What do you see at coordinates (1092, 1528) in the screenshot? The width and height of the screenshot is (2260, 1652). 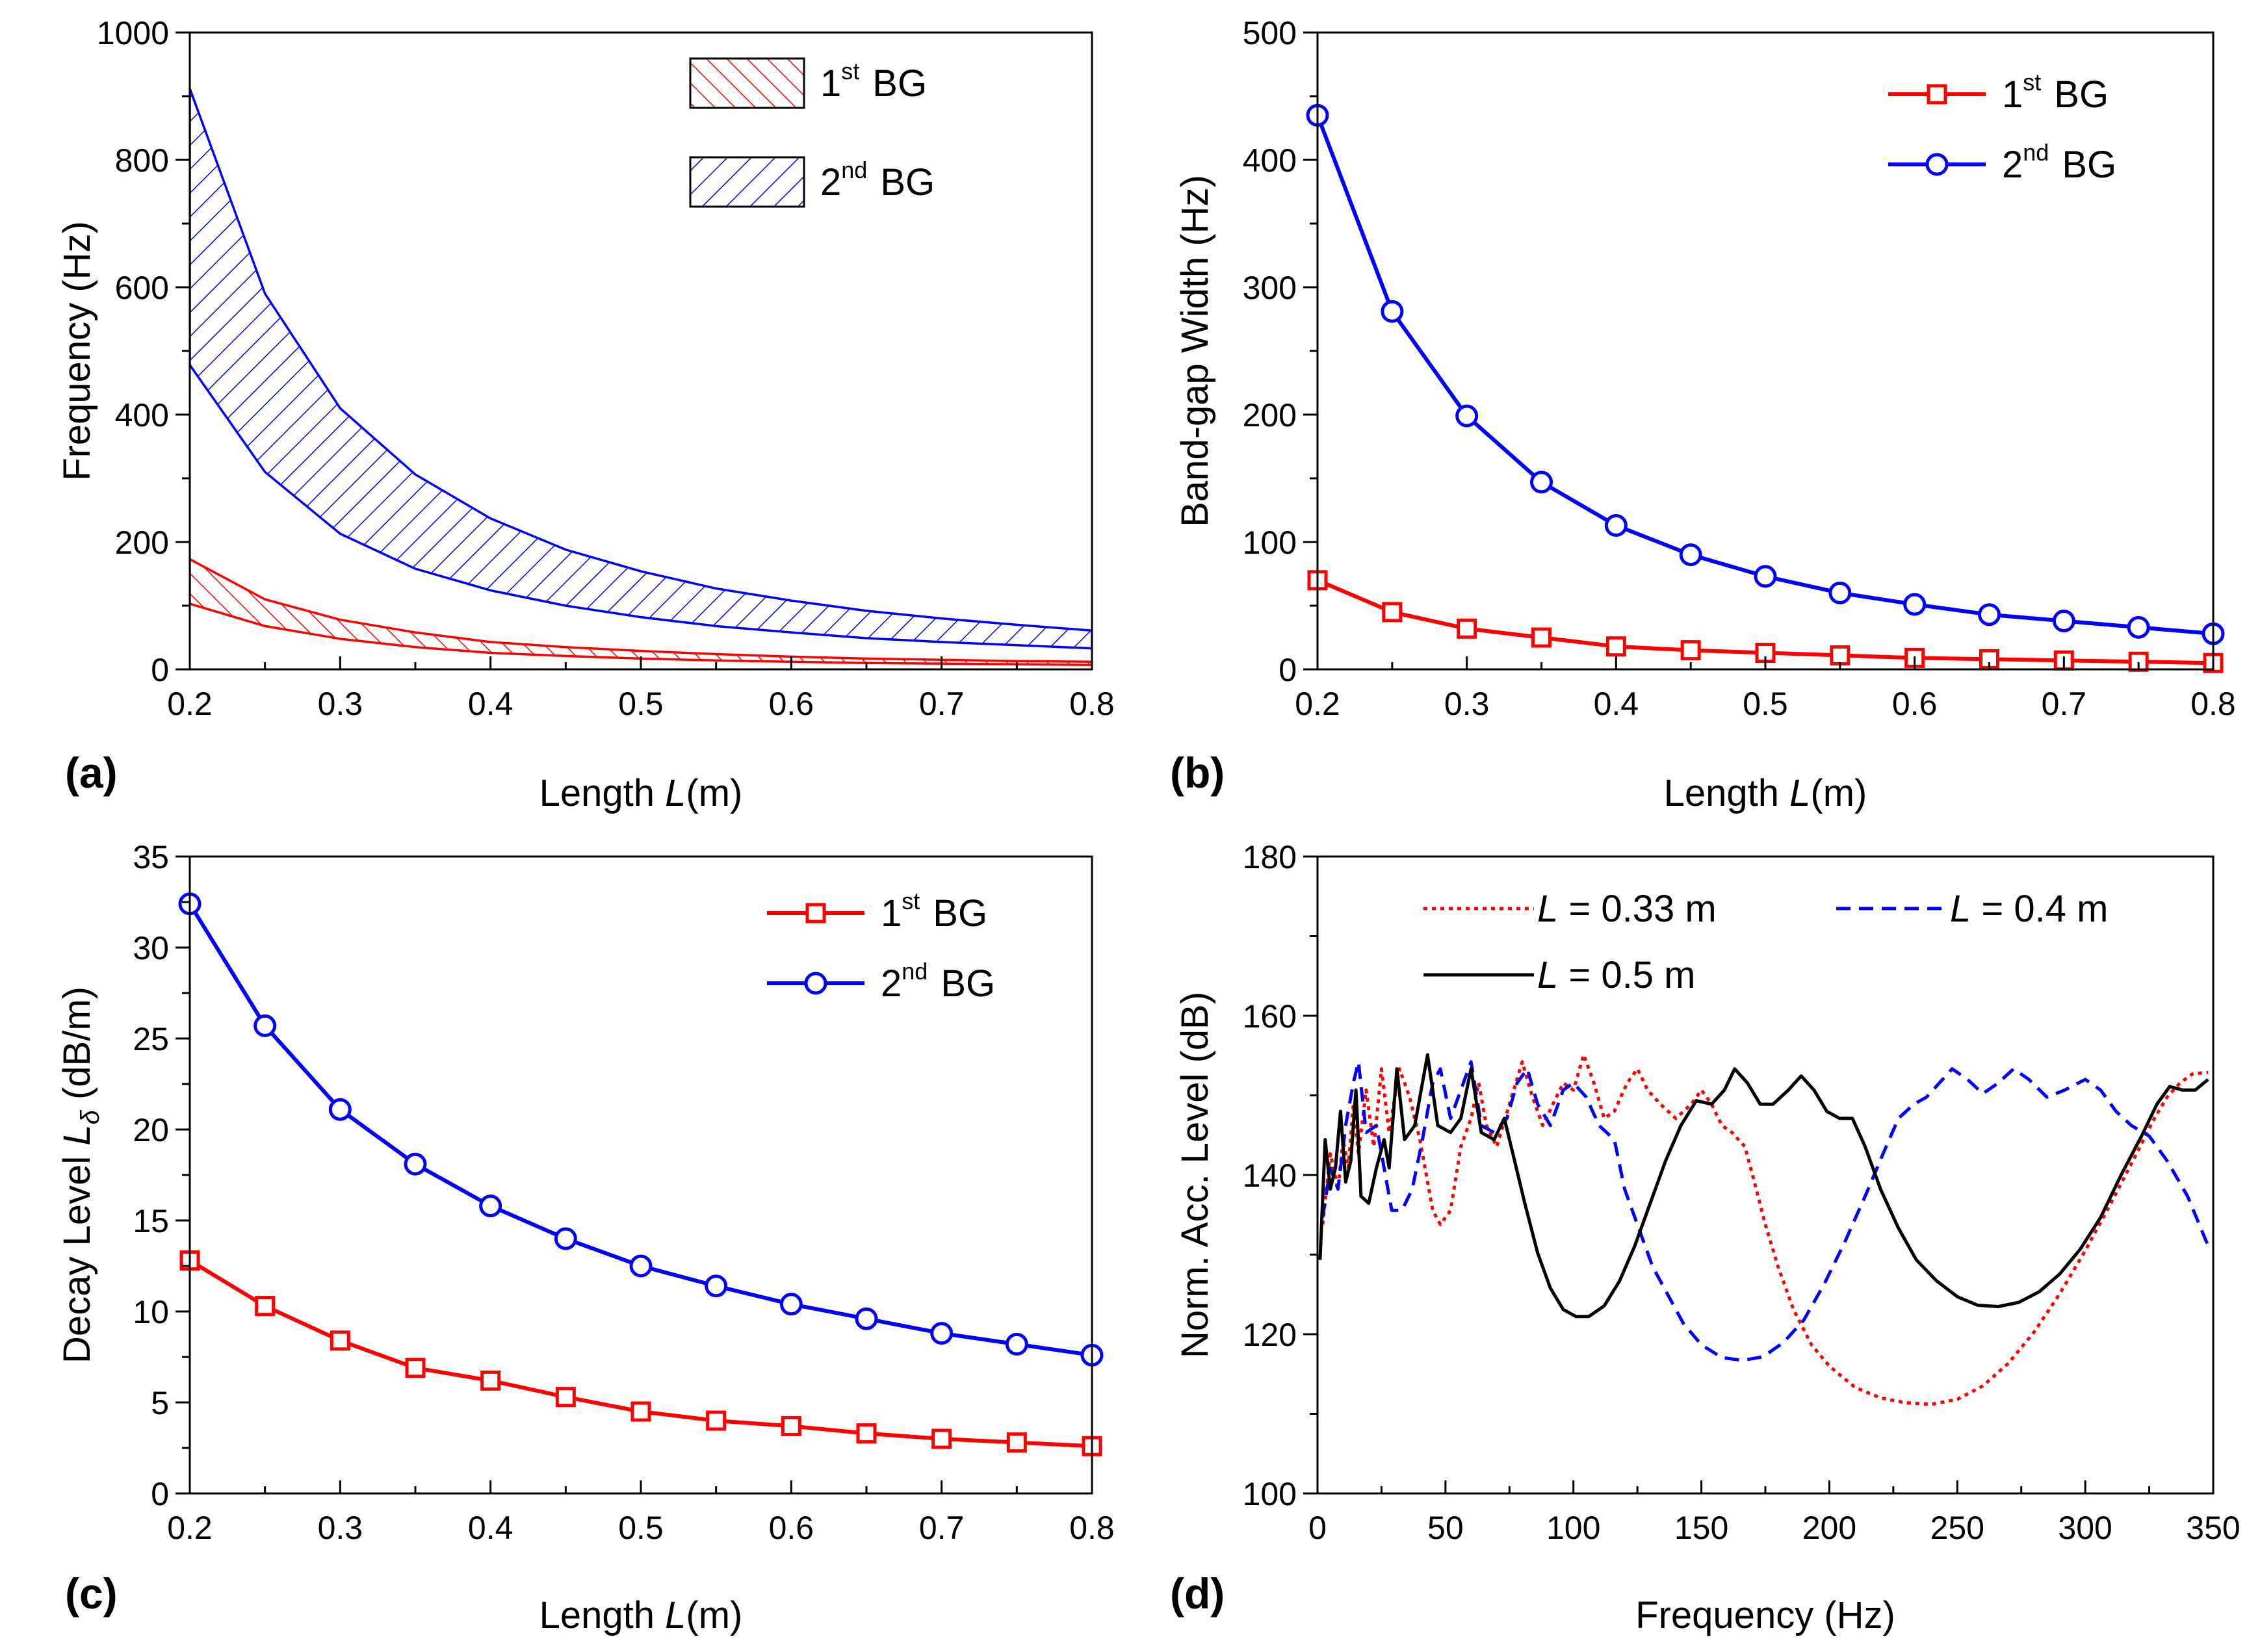 I see `x-tick-label: 0.8` at bounding box center [1092, 1528].